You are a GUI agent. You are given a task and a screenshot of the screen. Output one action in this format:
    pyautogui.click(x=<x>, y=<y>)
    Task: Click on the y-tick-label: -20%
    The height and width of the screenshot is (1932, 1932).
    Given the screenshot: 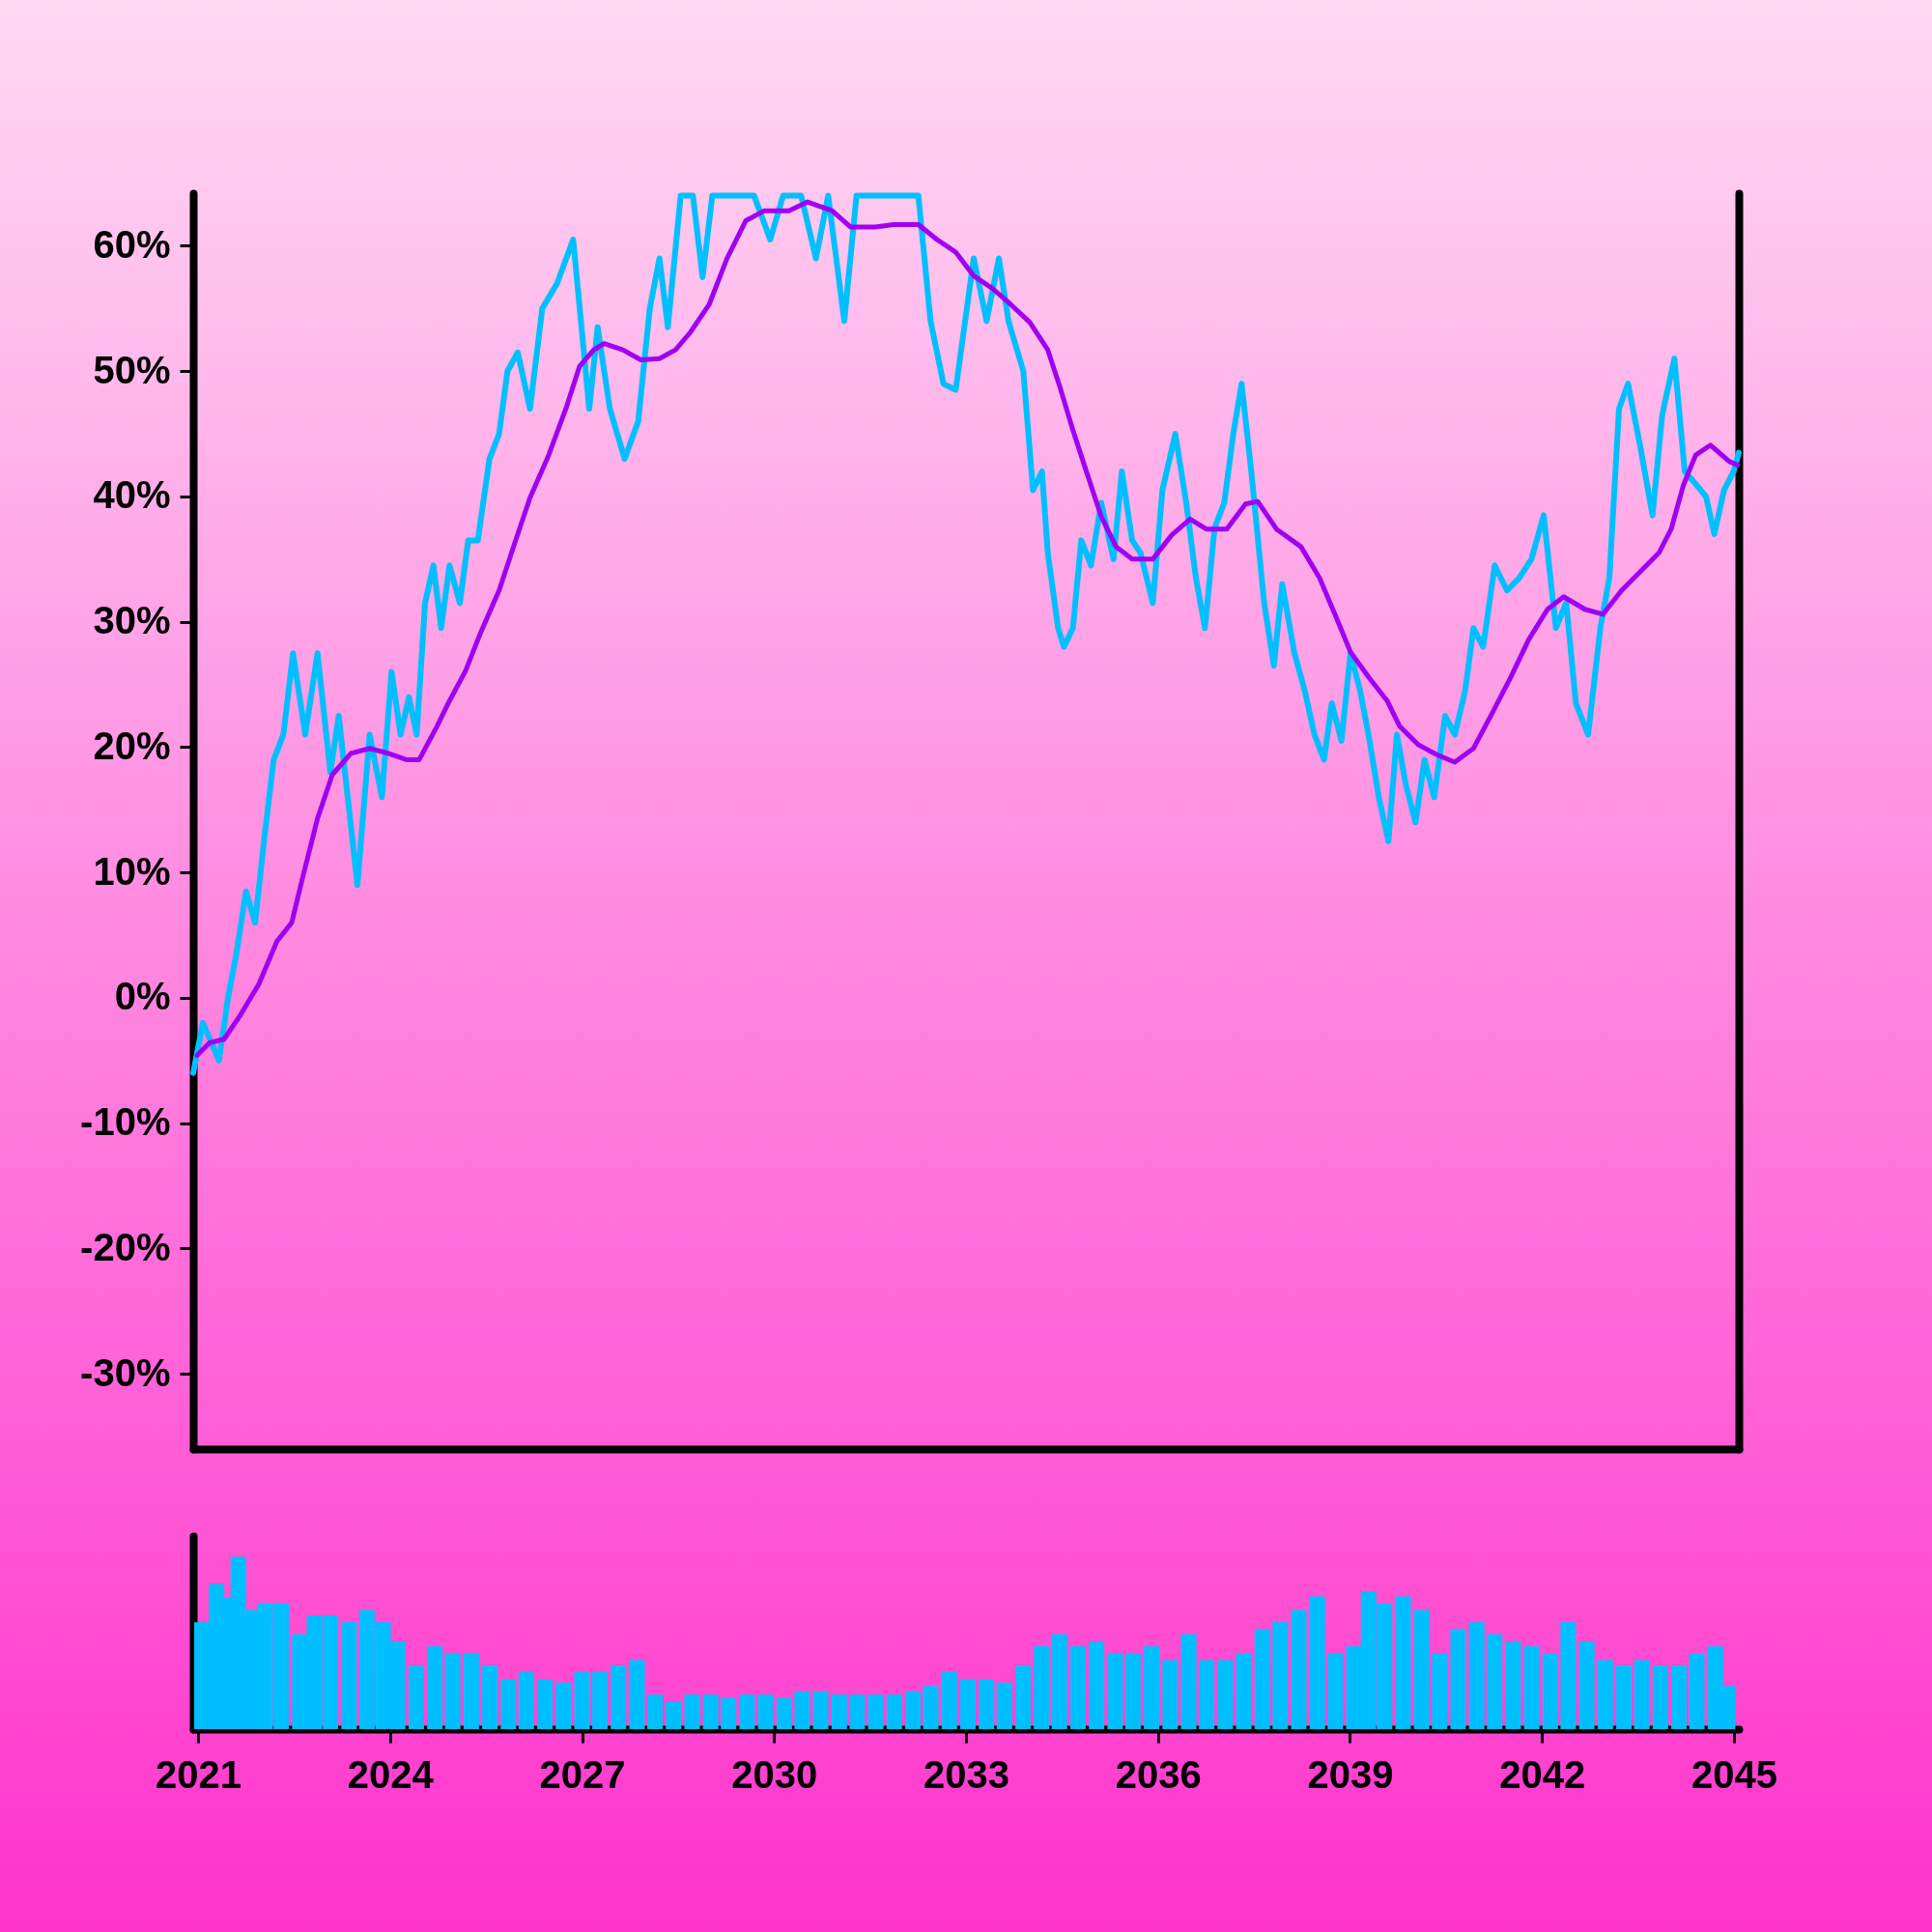 What is the action you would take?
    pyautogui.click(x=125, y=1246)
    